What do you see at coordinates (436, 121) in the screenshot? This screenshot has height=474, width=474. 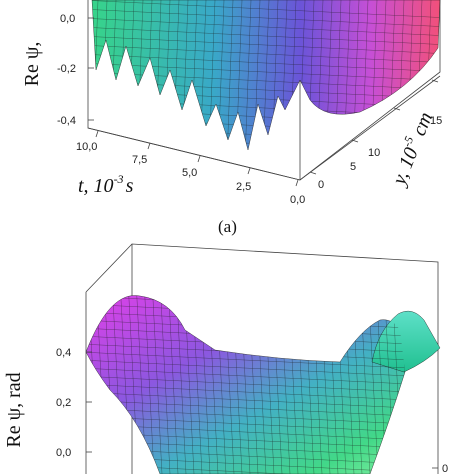 I see `panel-a-y-tick-0: 15` at bounding box center [436, 121].